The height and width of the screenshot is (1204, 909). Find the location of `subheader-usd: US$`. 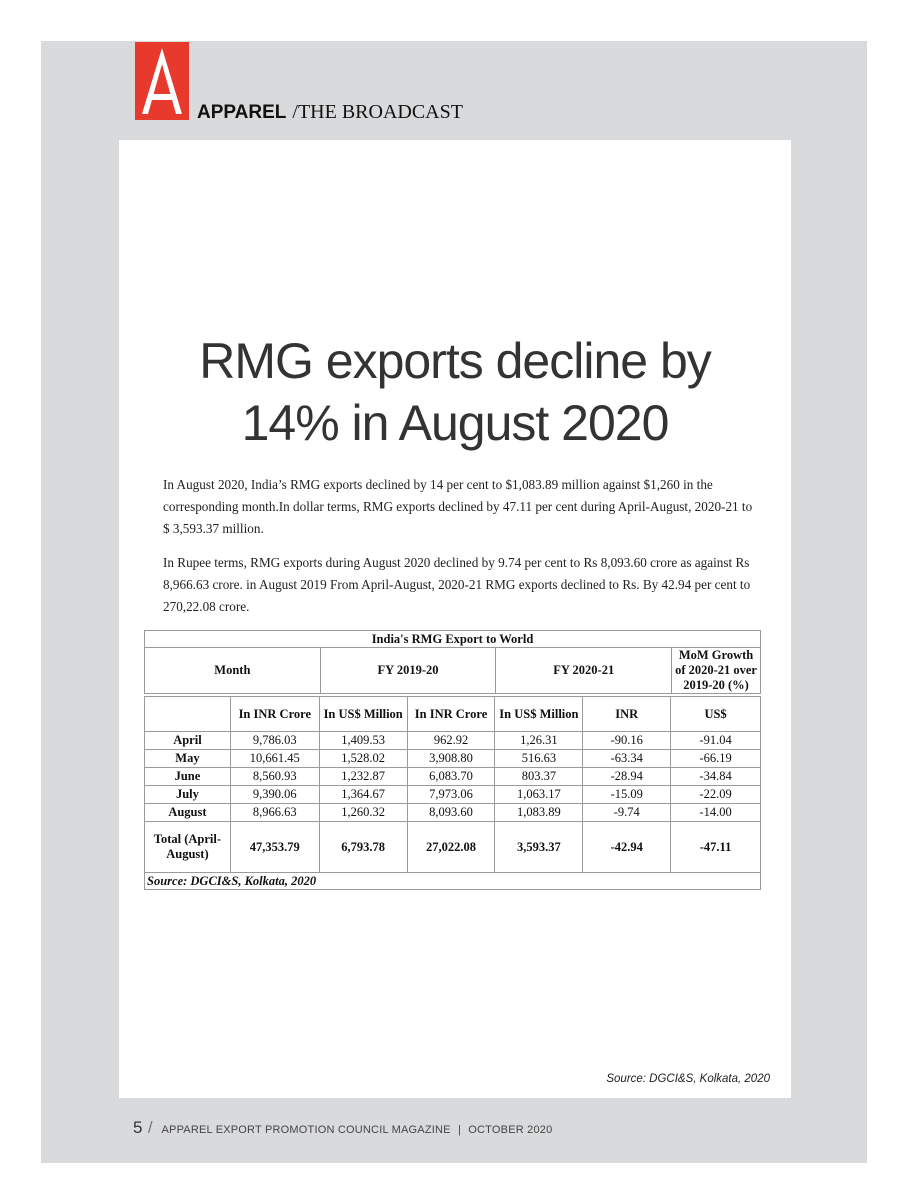

subheader-usd: US$ is located at coordinates (715, 714).